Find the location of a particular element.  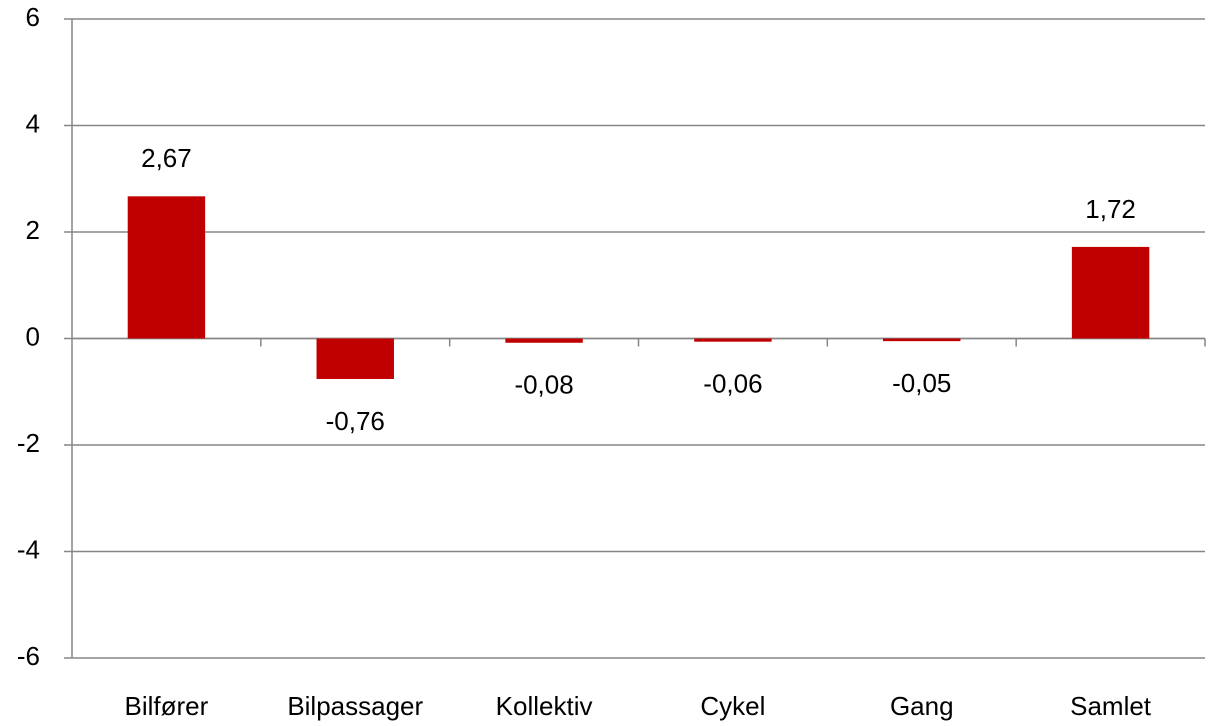

data-label: 2,67 is located at coordinates (166, 158).